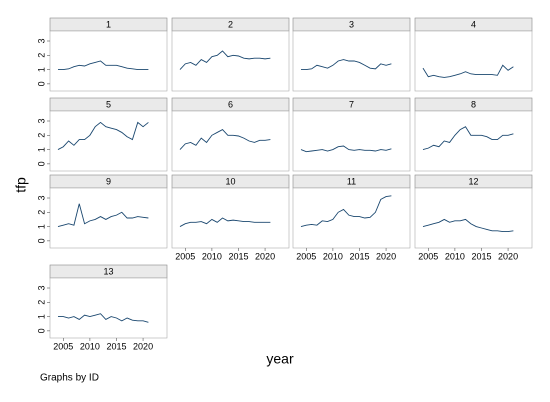 This screenshot has height=402, width=550. I want to click on panel-title: 13, so click(108, 271).